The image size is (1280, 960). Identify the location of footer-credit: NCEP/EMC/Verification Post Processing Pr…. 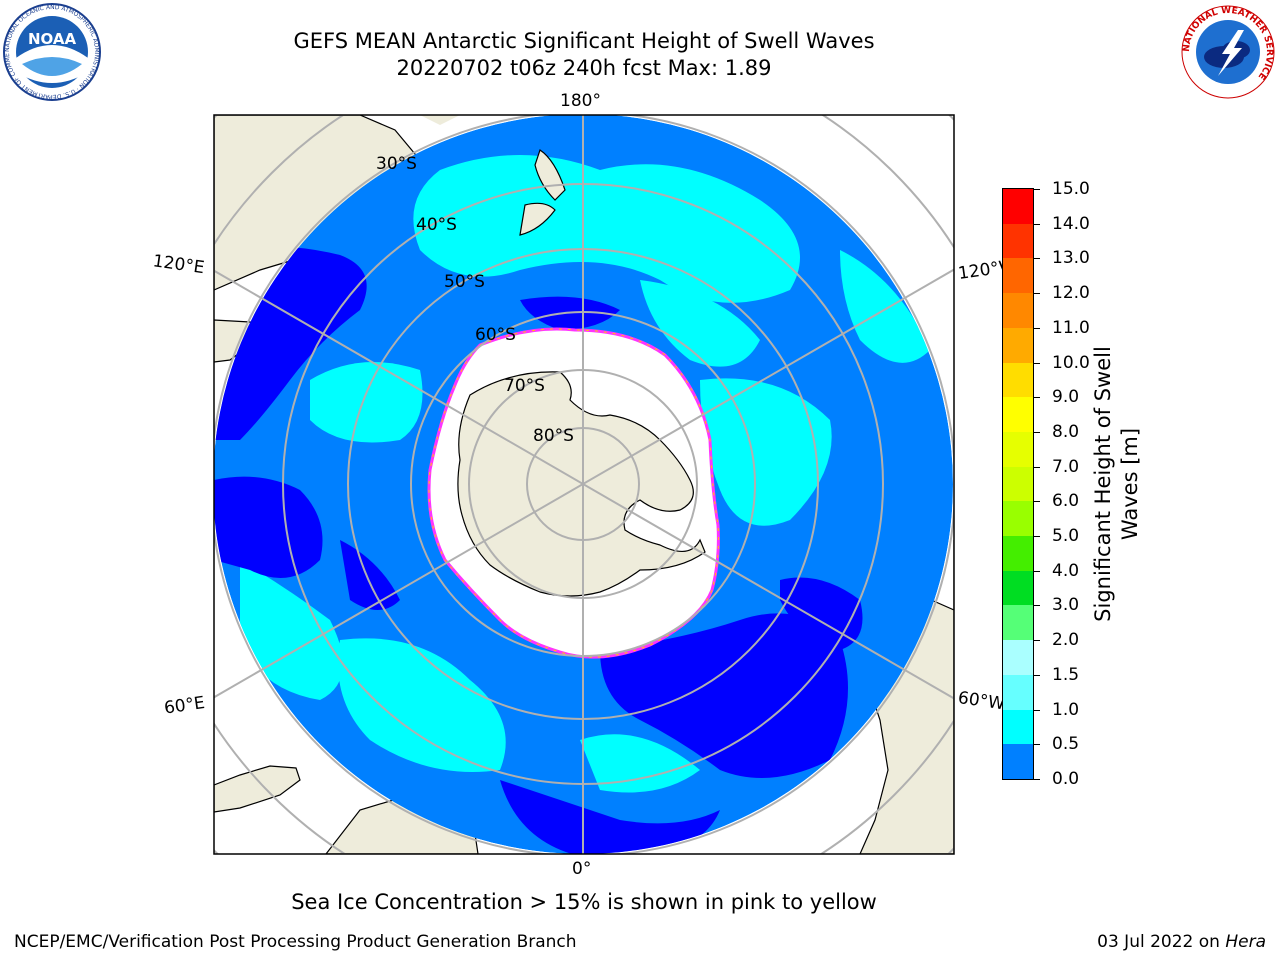
(295, 942).